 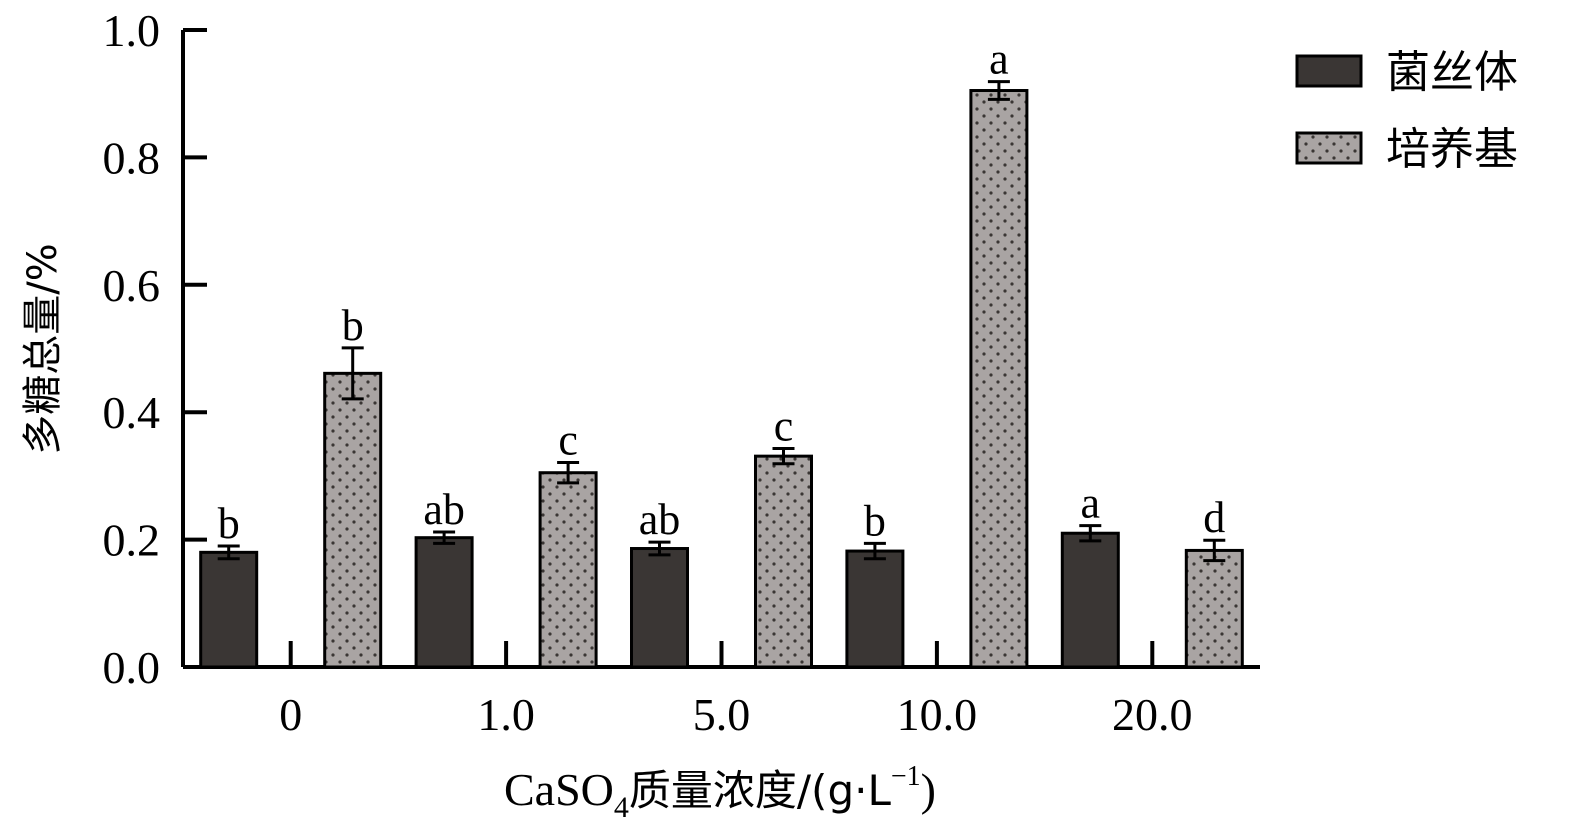 What do you see at coordinates (1406, 111) in the screenshot?
I see `legend: 菌丝体 培养基` at bounding box center [1406, 111].